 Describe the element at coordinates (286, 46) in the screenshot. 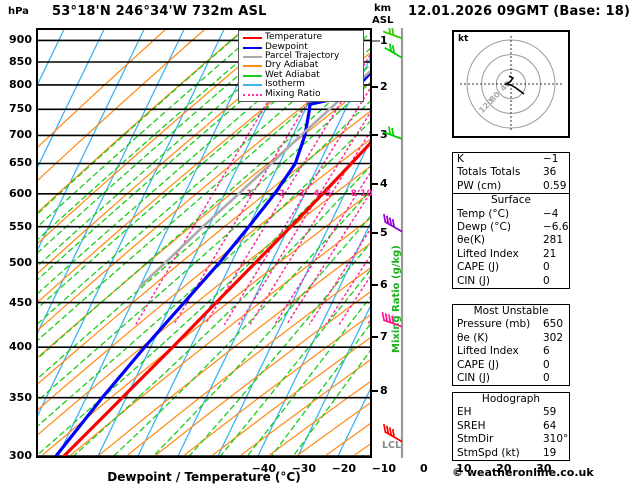

I see `legend-item-label: Dewpoint` at that location.